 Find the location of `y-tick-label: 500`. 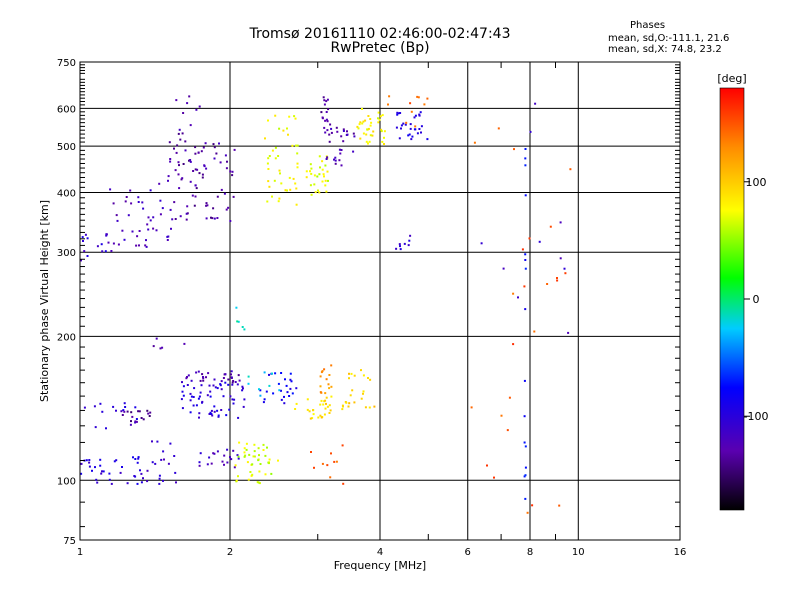

y-tick-label: 500 is located at coordinates (66, 147).